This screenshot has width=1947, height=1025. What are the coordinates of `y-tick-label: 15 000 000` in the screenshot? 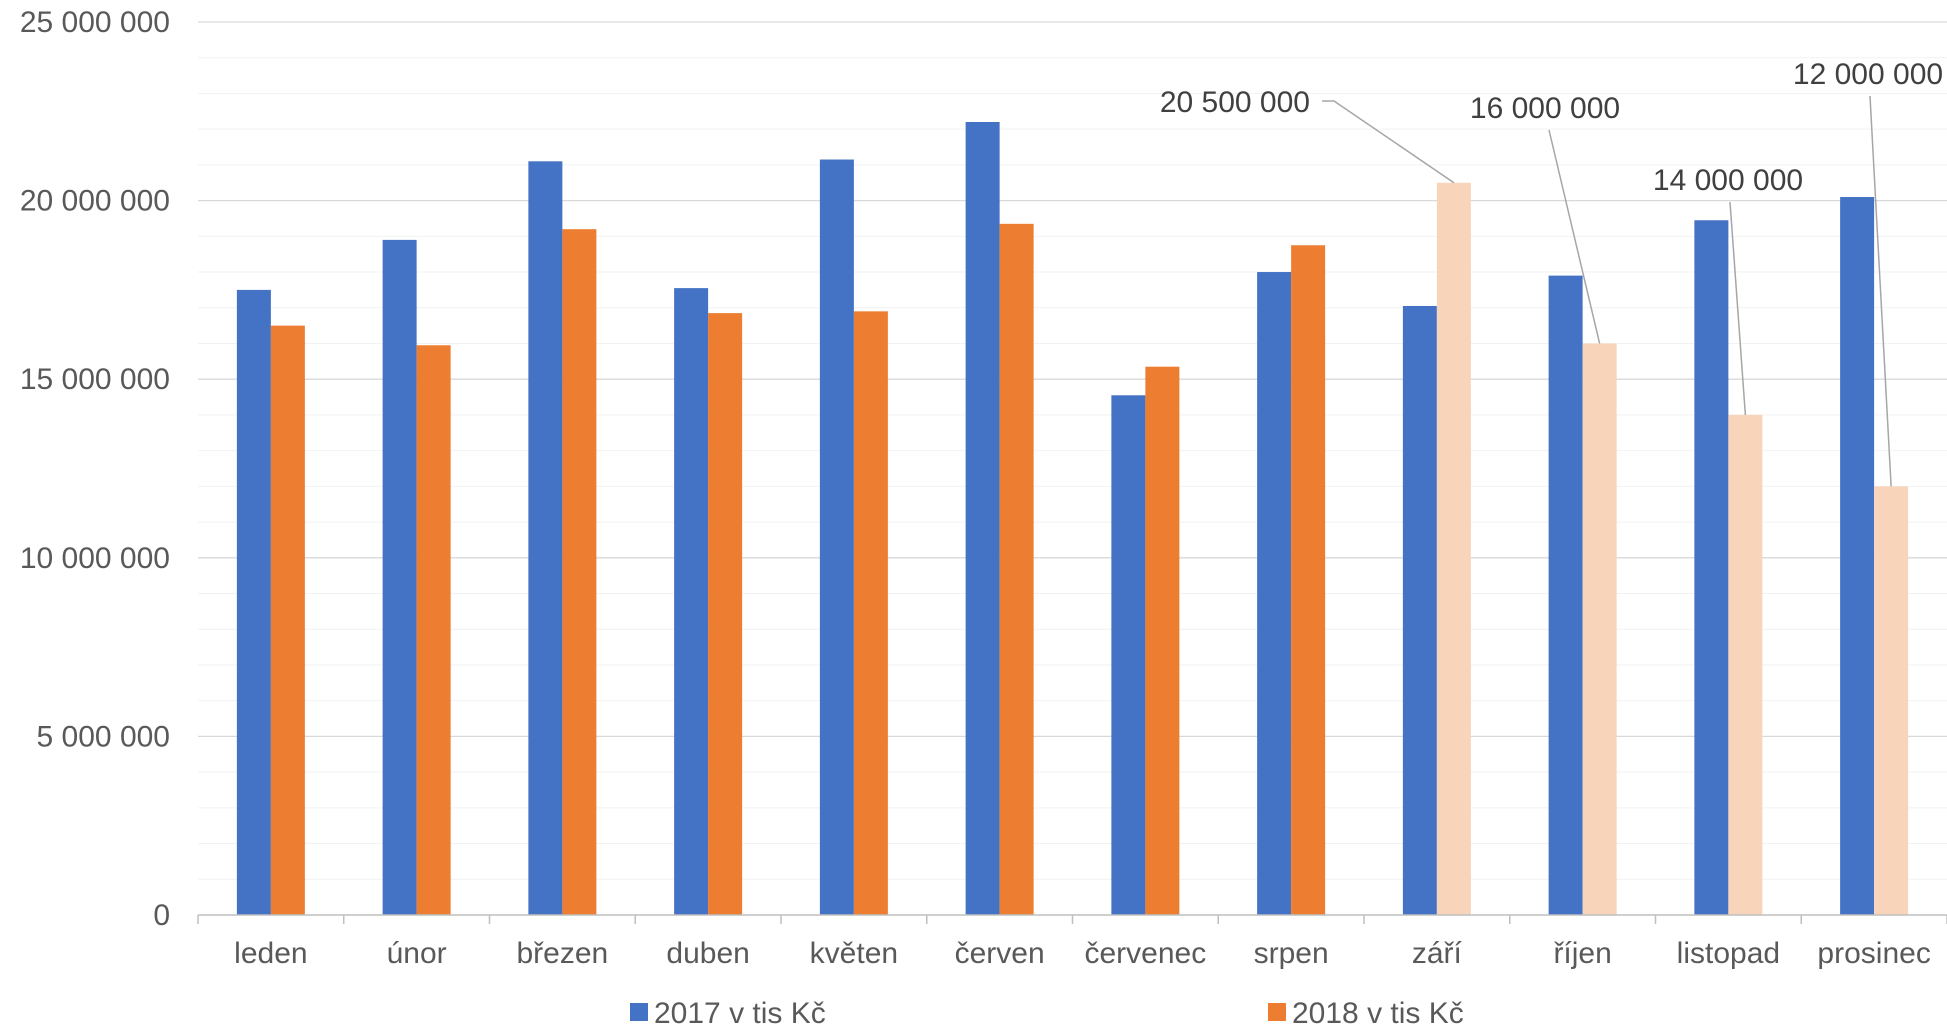 It's located at (95, 379).